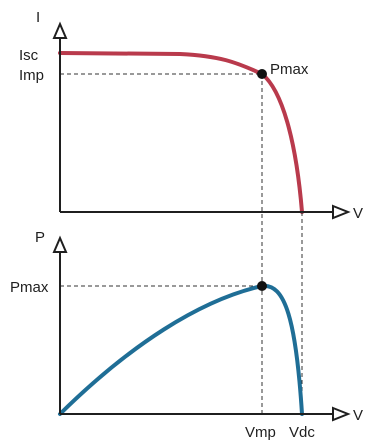  What do you see at coordinates (358, 213) in the screenshot?
I see `iv-x-axis-label: V` at bounding box center [358, 213].